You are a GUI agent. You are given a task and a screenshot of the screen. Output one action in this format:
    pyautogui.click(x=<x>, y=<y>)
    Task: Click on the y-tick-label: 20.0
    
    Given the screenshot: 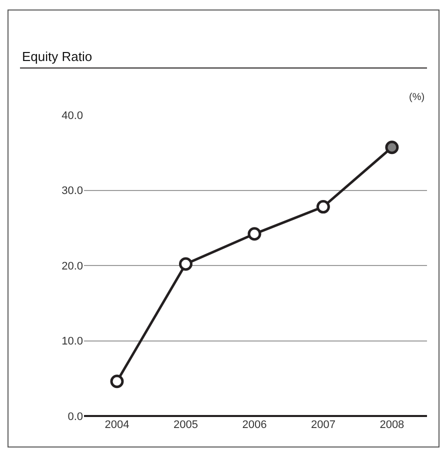 What is the action you would take?
    pyautogui.click(x=72, y=266)
    